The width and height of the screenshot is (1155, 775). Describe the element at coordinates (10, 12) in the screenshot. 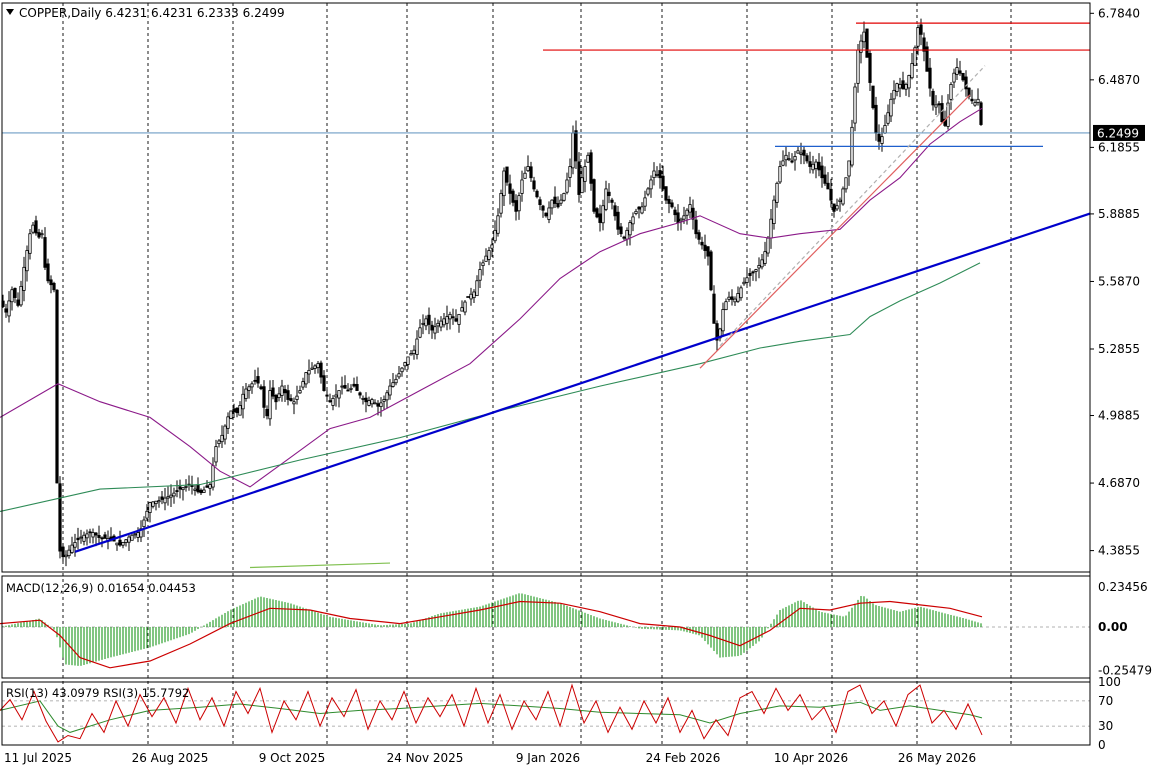

I see `dropdown-triangle-icon` at that location.